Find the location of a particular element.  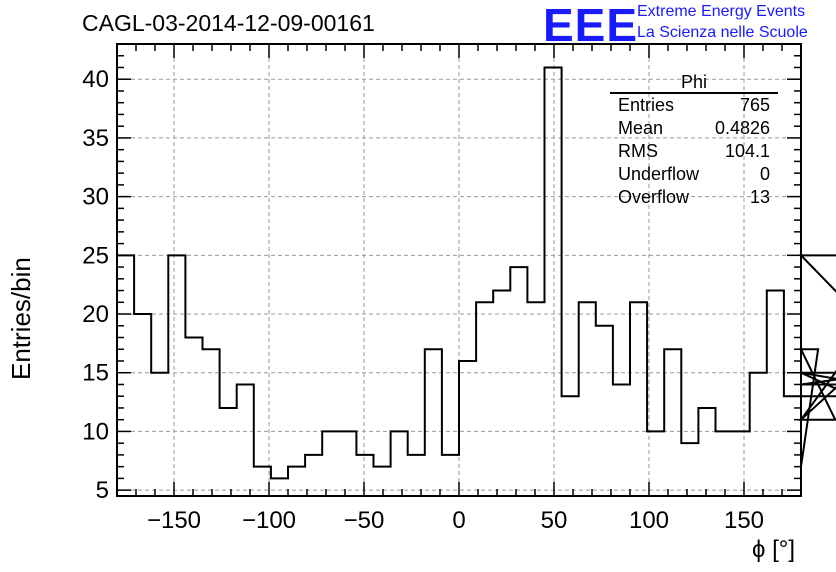

chart-title: CAGL-03-2014-12-09-00161 is located at coordinates (228, 23).